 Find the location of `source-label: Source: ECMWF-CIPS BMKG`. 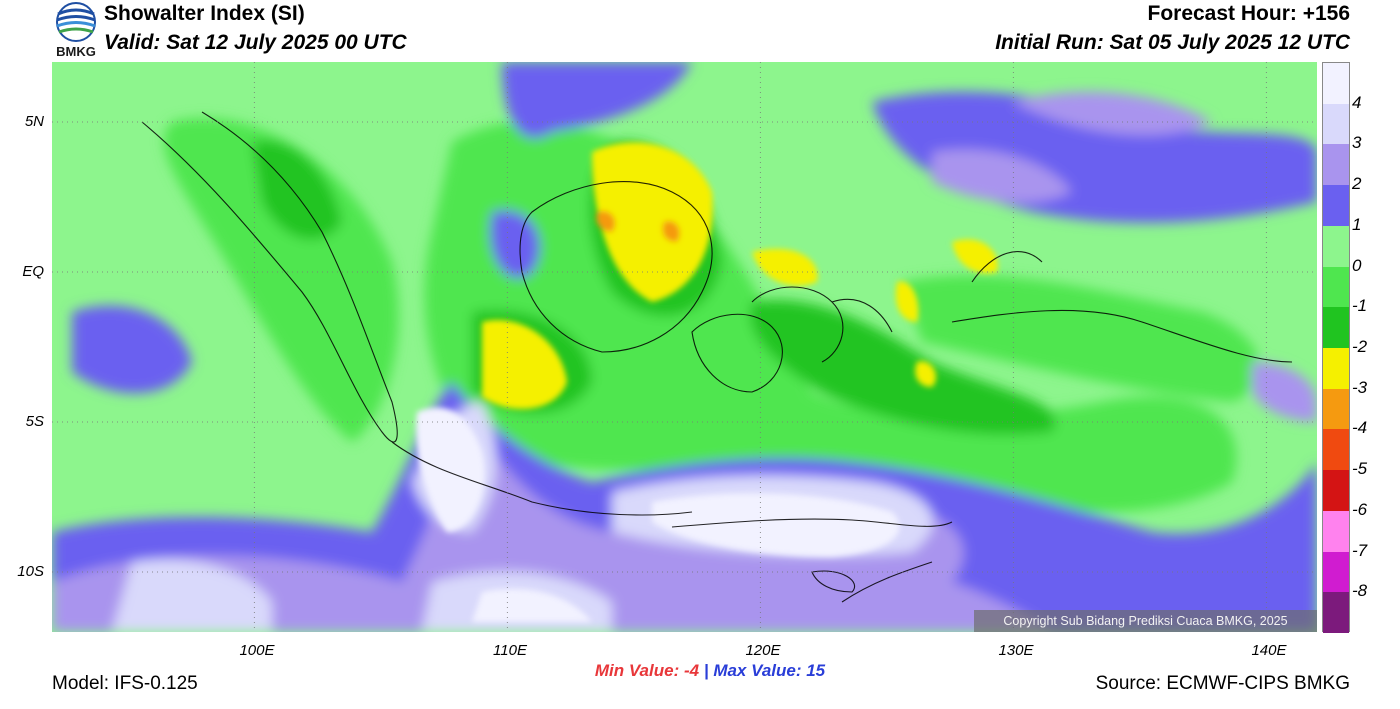

source-label: Source: ECMWF-CIPS BMKG is located at coordinates (1222, 683).